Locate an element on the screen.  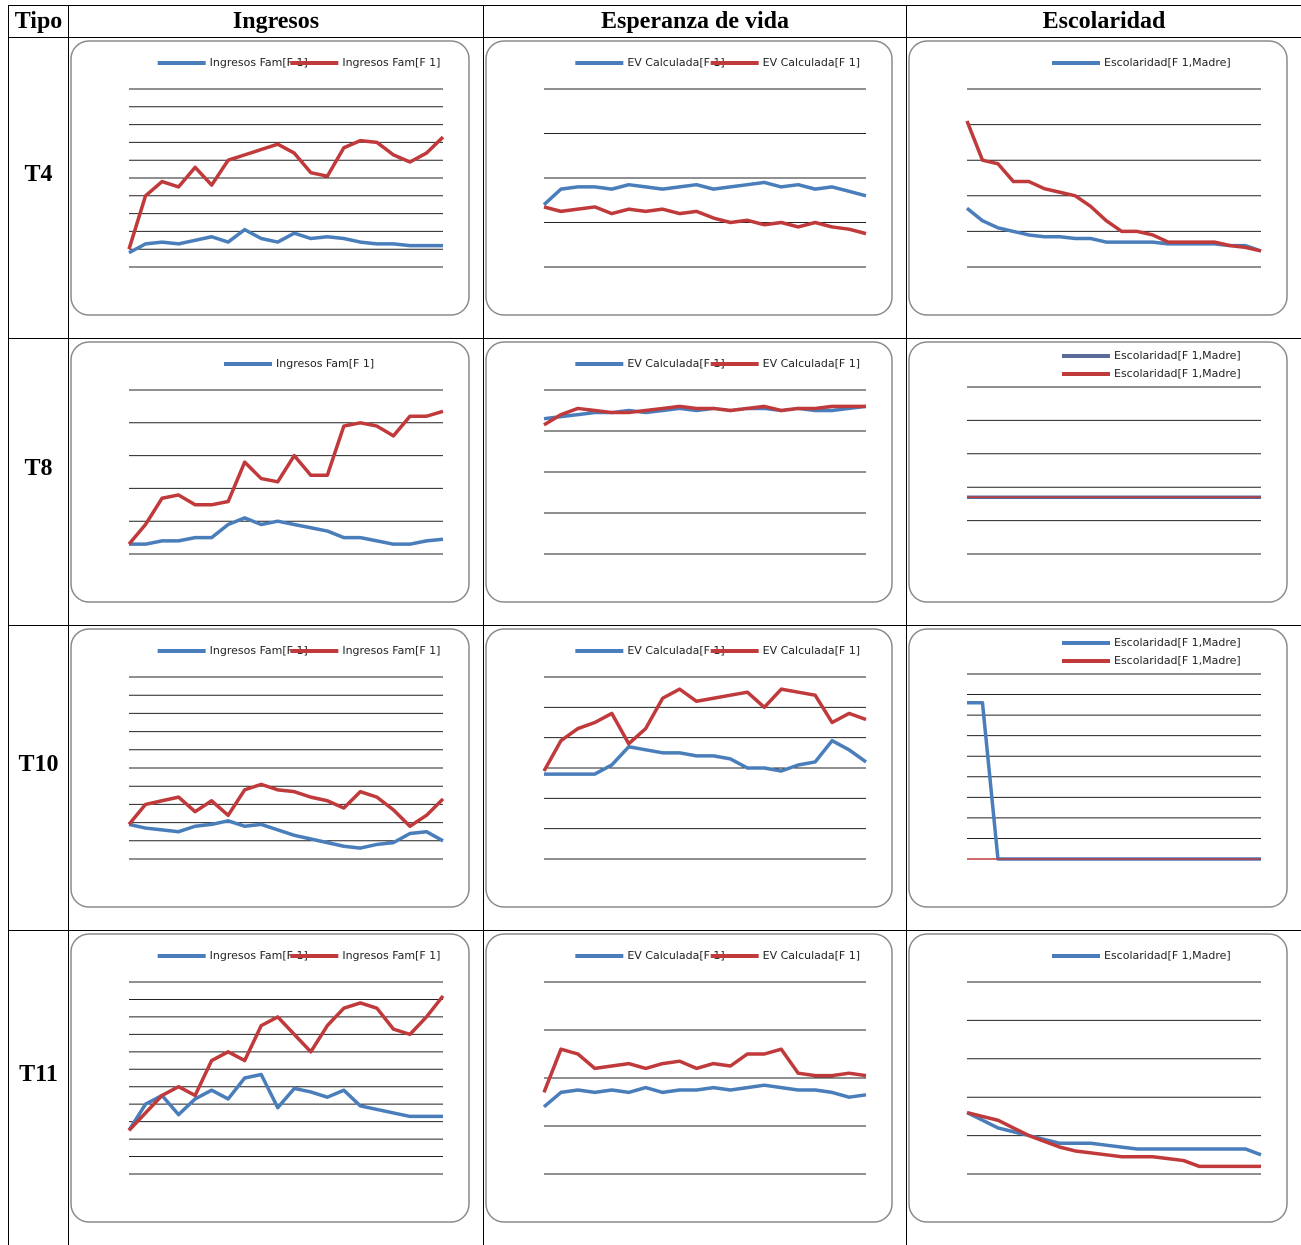
chart-cell is located at coordinates (1103, 1087).